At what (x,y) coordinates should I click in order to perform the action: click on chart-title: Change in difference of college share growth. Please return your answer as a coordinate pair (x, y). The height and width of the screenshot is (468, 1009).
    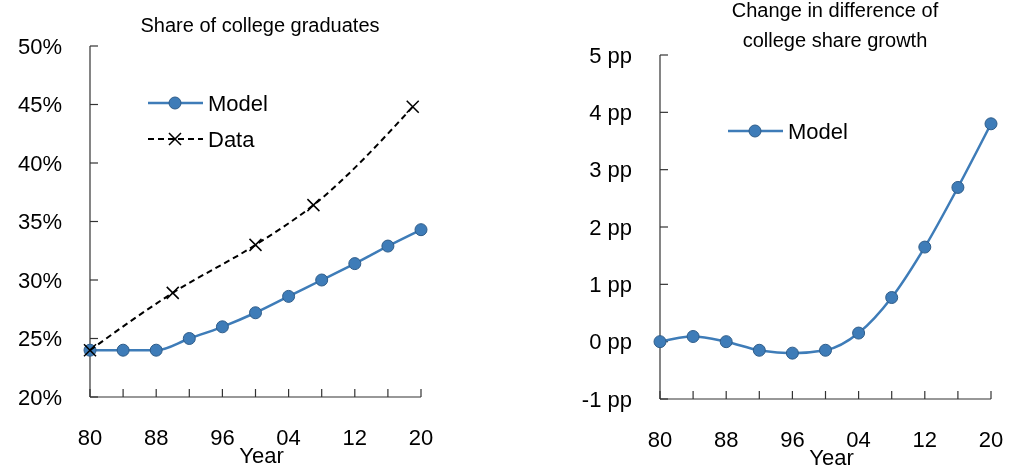
    Looking at the image, I should click on (835, 25).